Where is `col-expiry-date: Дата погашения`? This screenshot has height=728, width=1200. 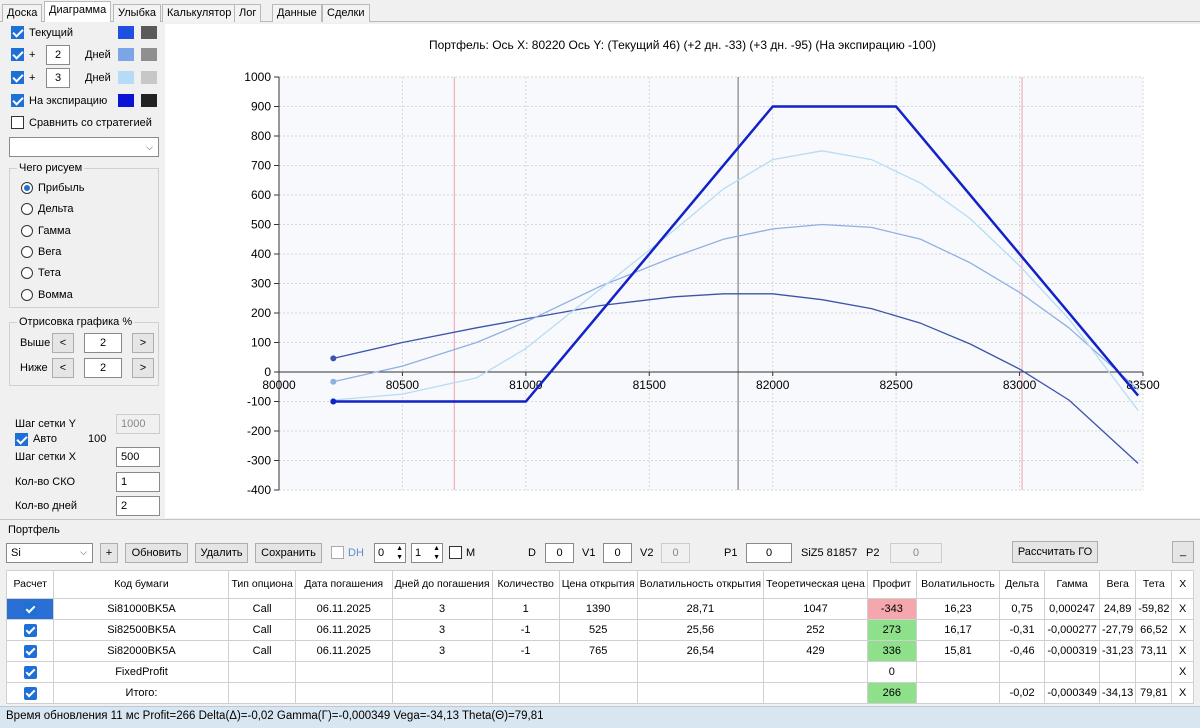 col-expiry-date: Дата погашения is located at coordinates (343, 584).